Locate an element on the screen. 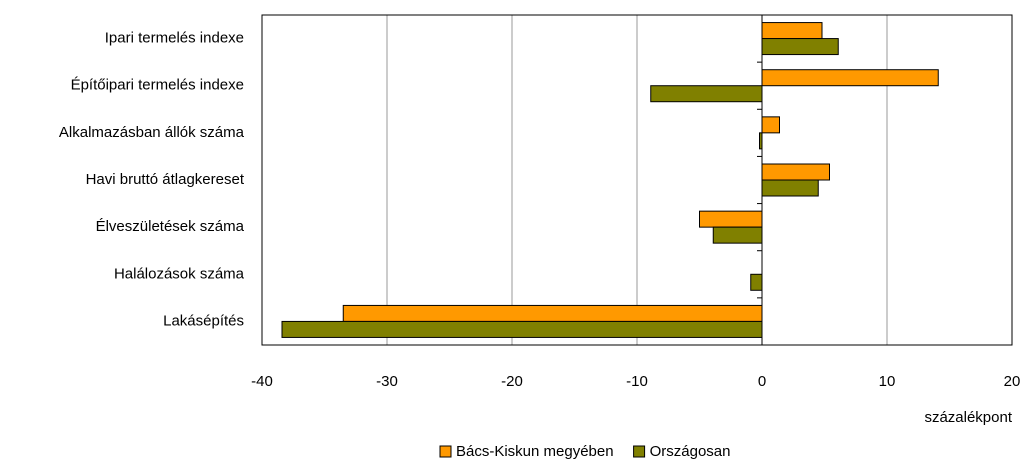 This screenshot has height=460, width=1025. y-tick-label: Építőipari termelés indexe is located at coordinates (157, 85).